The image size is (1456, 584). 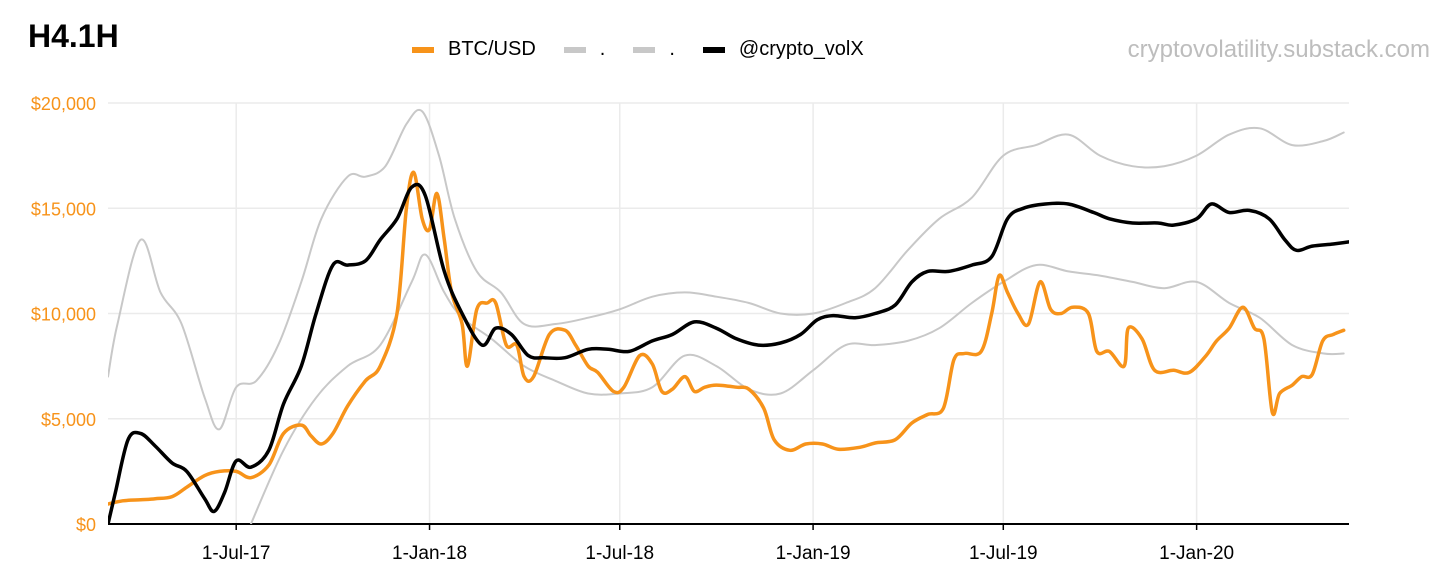 I want to click on y-tick-label: $15,000, so click(x=63, y=209).